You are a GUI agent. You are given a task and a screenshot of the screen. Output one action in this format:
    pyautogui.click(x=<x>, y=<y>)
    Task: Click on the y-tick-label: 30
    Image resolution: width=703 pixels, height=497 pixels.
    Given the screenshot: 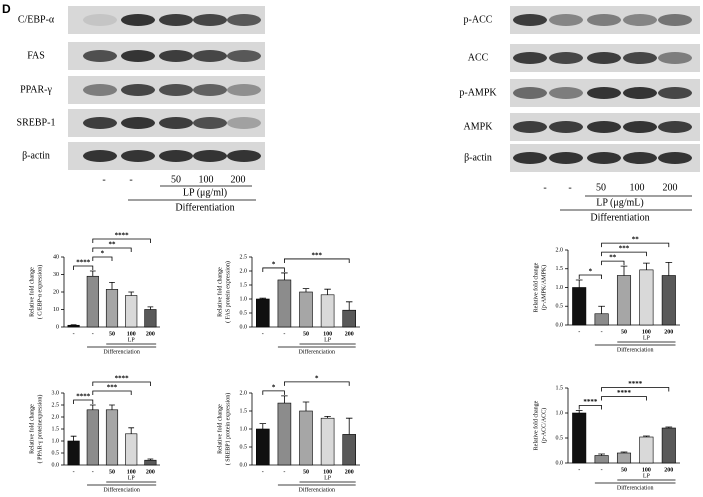 What is the action you would take?
    pyautogui.click(x=56, y=275)
    